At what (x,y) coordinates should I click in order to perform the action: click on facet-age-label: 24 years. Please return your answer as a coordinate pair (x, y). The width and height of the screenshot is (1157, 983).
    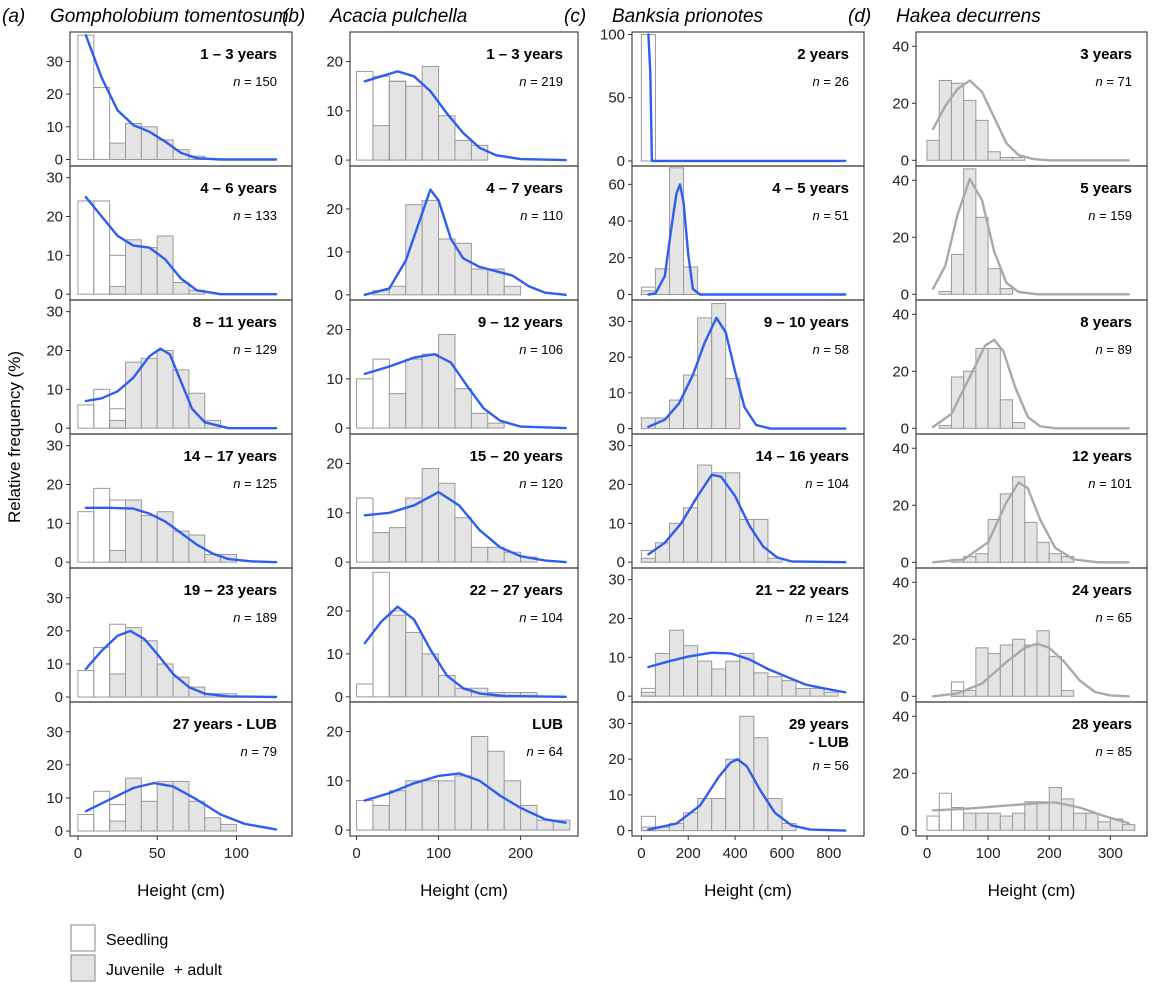
    Looking at the image, I should click on (1102, 590).